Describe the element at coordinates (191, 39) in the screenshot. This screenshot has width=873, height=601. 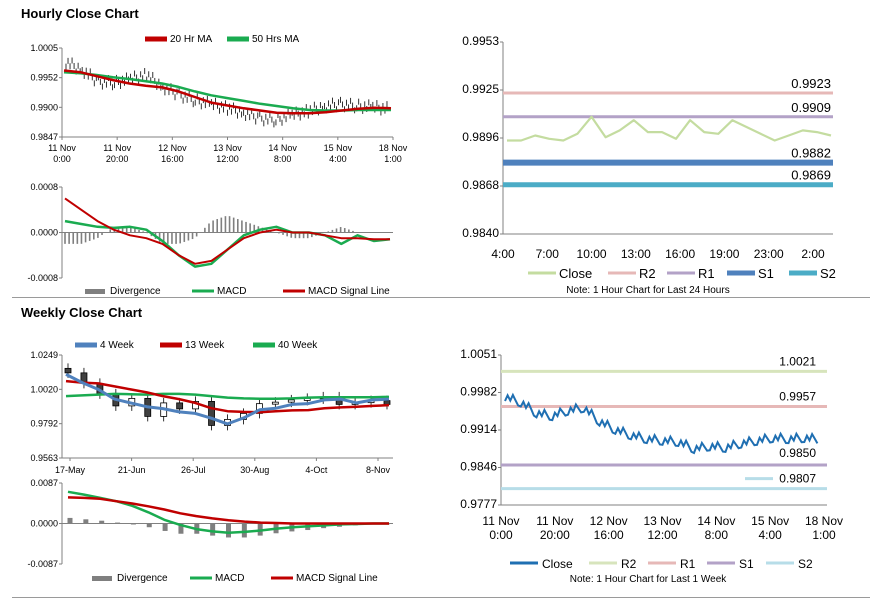
I see `hourly-legend-20hr-label: 20 Hr MA` at that location.